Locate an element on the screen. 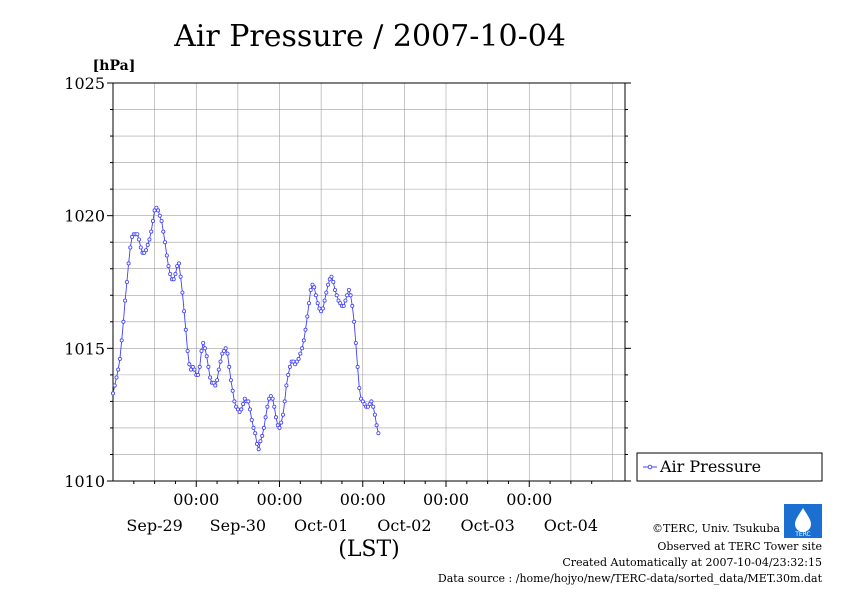  y-tick-label: 1015 is located at coordinates (84, 348).